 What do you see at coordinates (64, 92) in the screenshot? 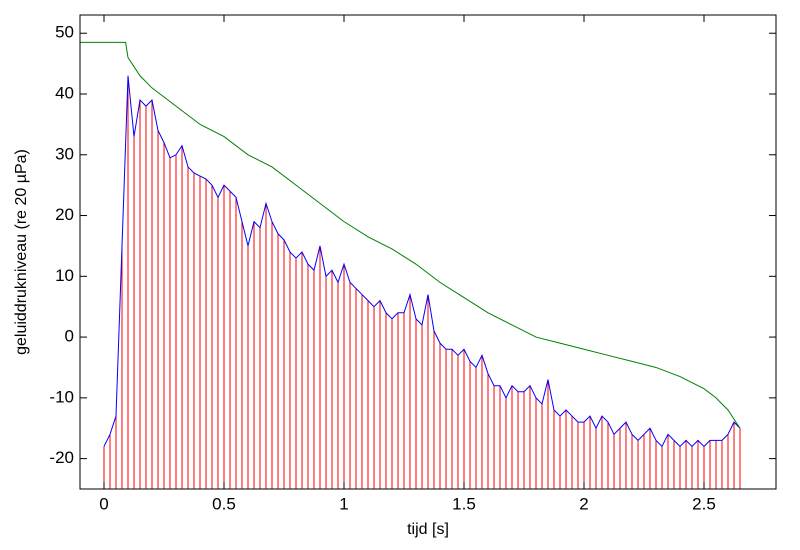
I see `y-tick-label: 40` at bounding box center [64, 92].